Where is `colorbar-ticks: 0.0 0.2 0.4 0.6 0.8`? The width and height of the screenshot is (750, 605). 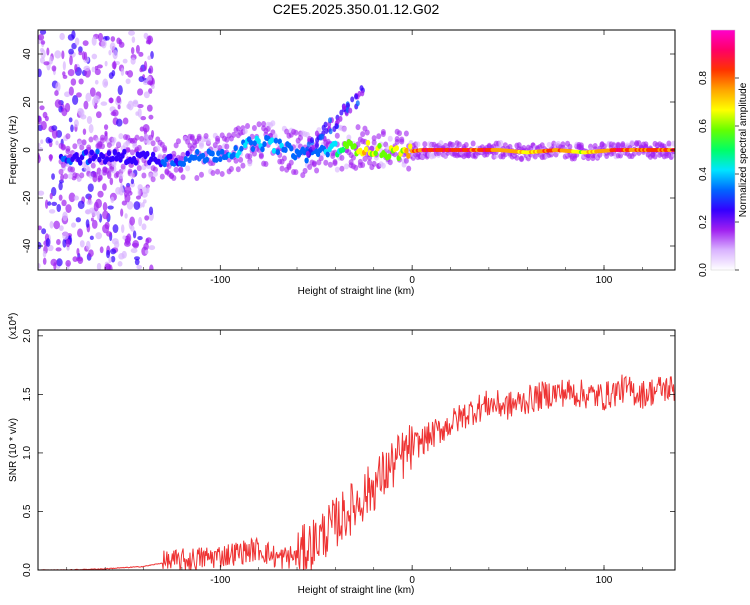 colorbar-ticks: 0.0 0.2 0.4 0.6 0.8 is located at coordinates (718, 174).